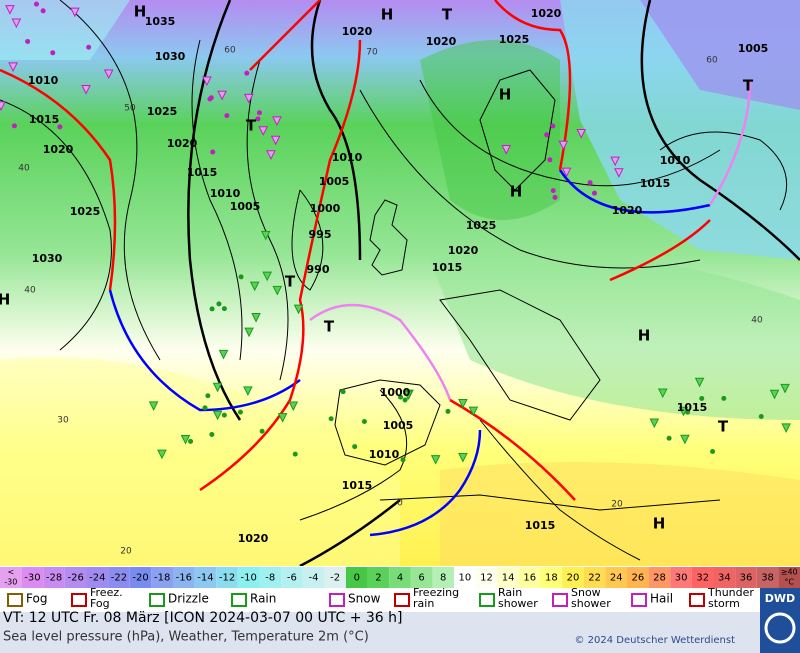  Describe the element at coordinates (270, 578) in the screenshot. I see `temp-label: -8` at that location.